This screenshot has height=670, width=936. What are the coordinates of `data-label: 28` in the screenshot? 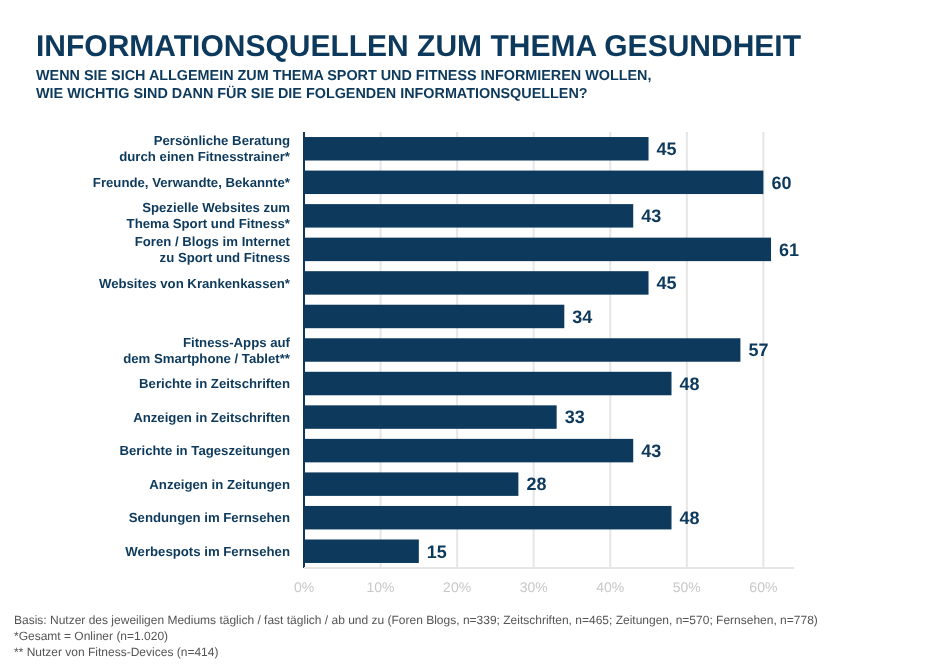 It's located at (536, 484).